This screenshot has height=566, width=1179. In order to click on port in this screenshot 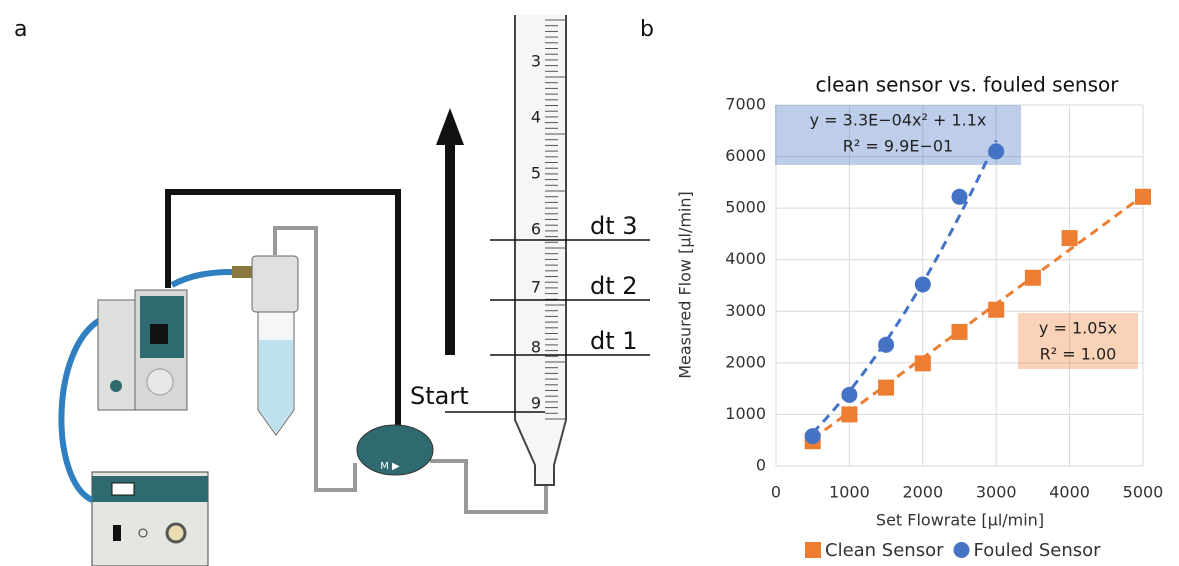, I will do `click(143, 533)`.